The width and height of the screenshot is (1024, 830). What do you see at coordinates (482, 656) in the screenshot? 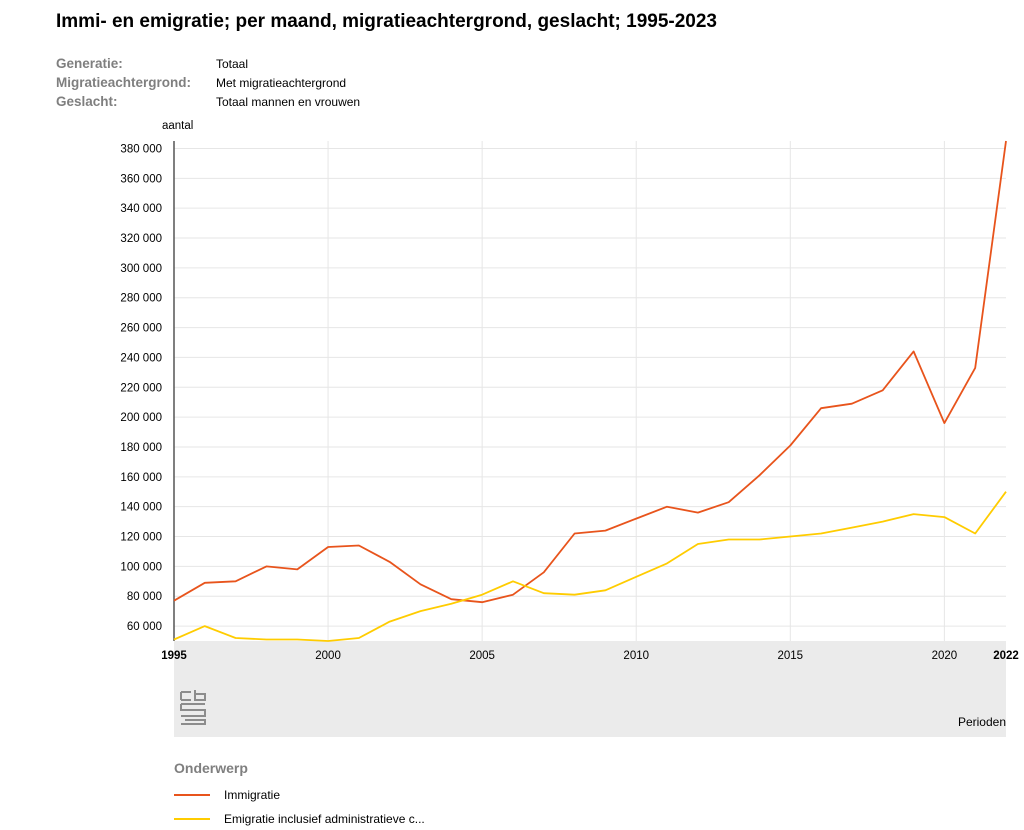
I see `x-tick-label: 2005` at bounding box center [482, 656].